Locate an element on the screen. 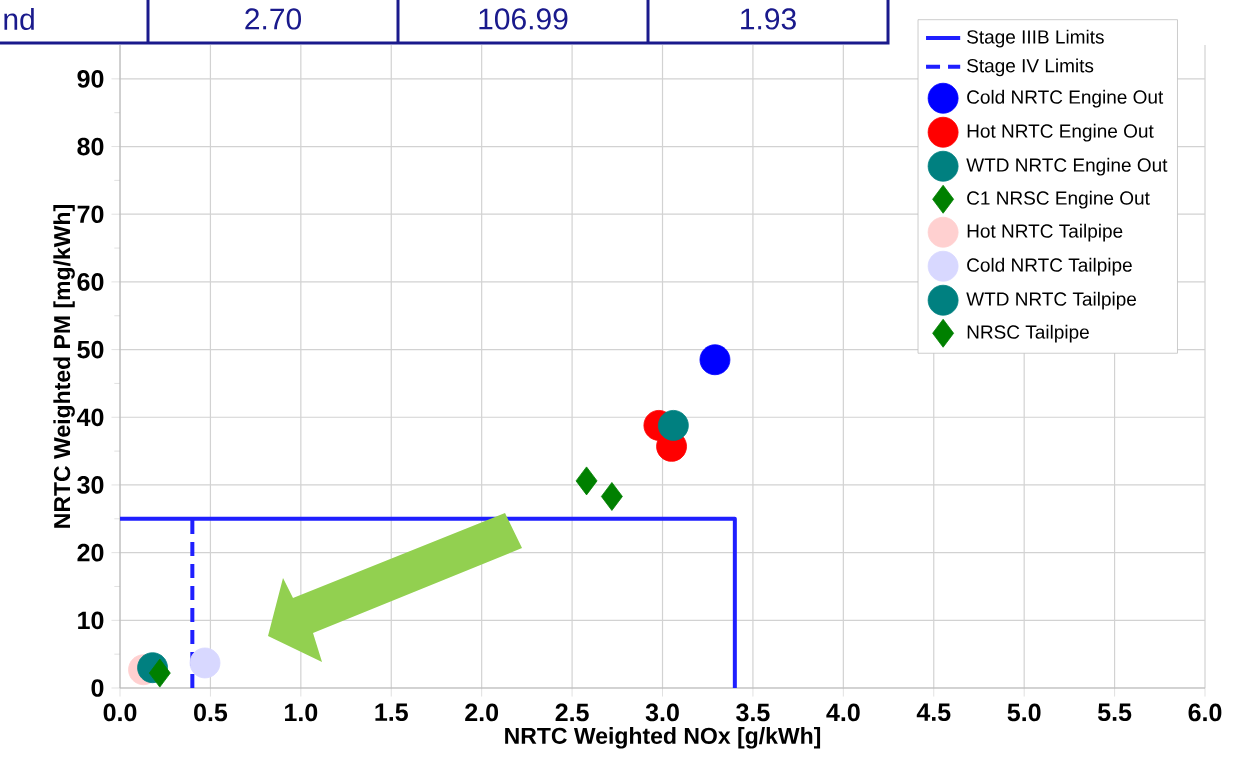 The image size is (1245, 766). x-tick-label: 0.5 is located at coordinates (211, 712).